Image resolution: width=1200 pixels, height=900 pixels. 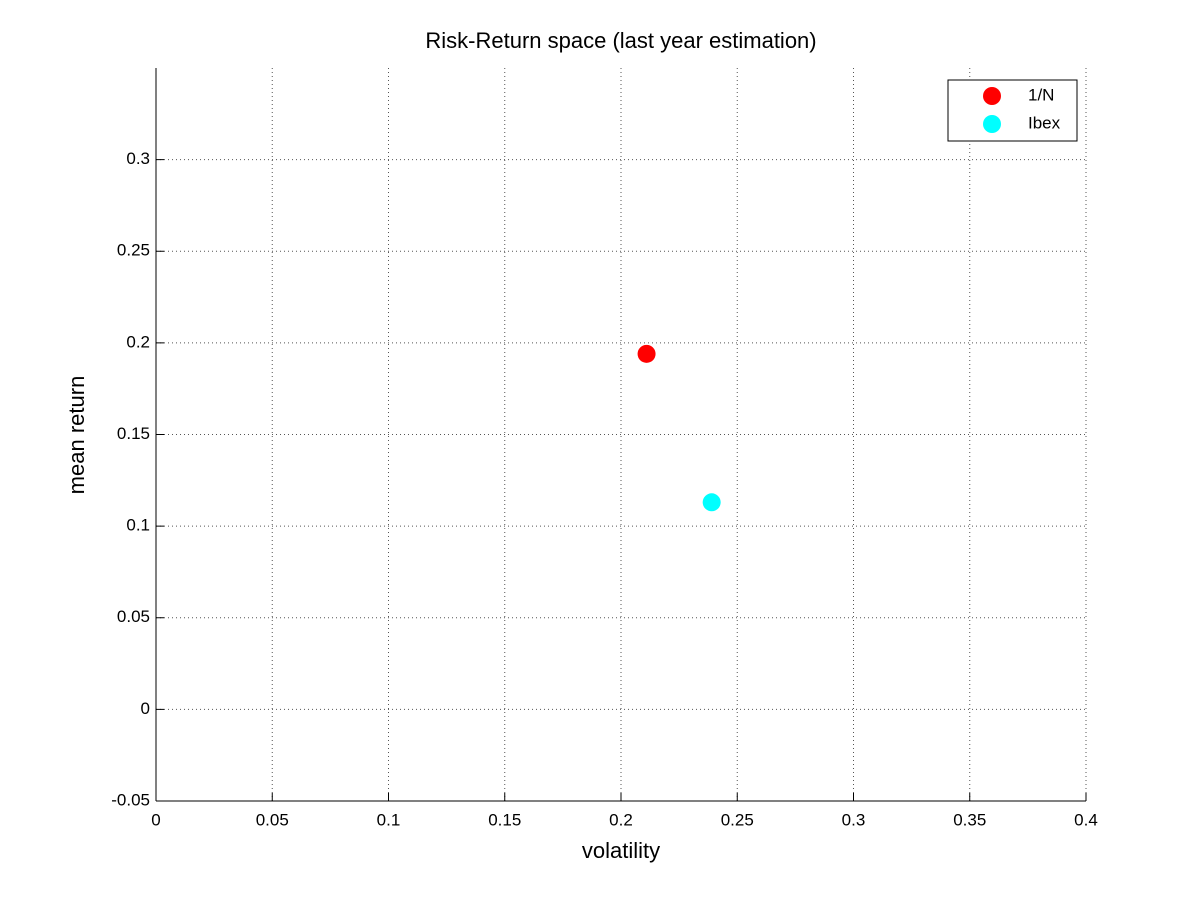 I want to click on y-tick-label: 0, so click(x=145, y=708).